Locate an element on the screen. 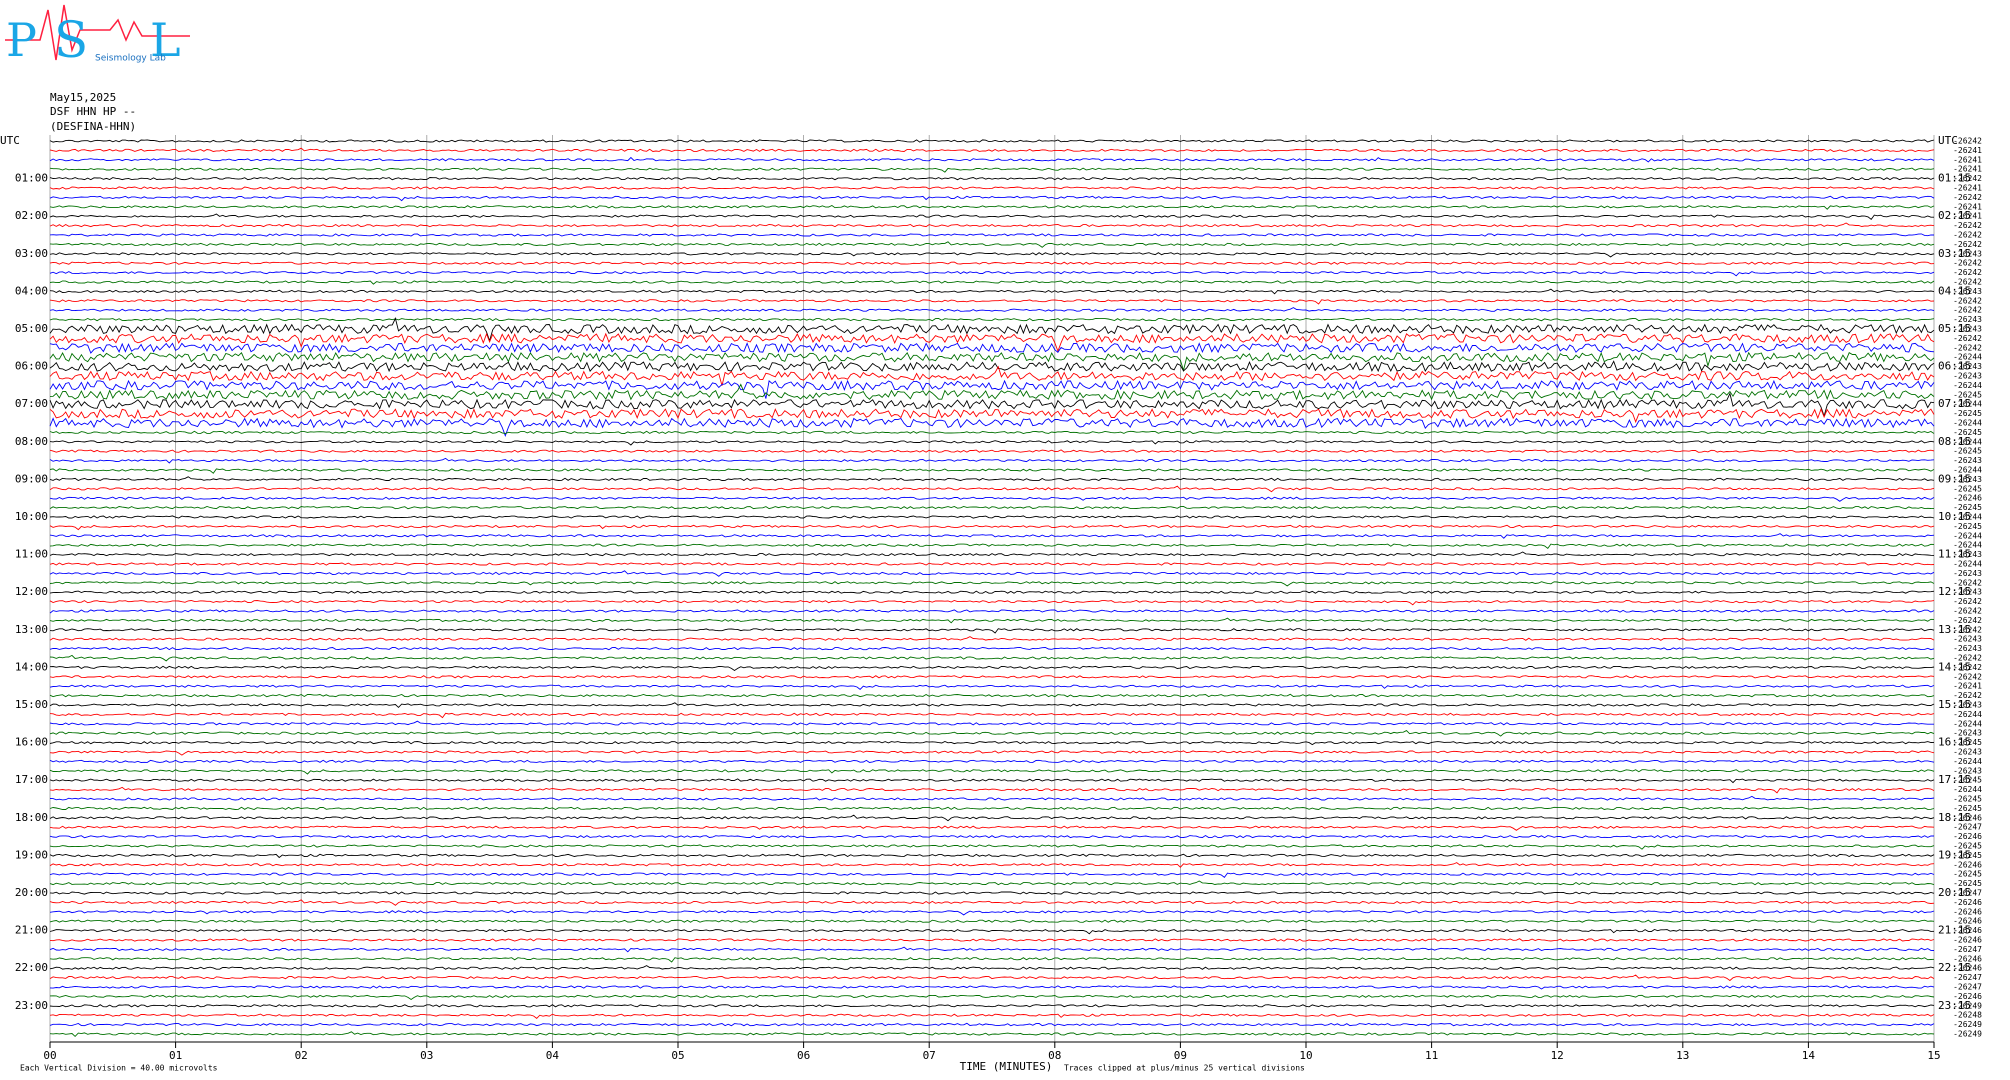 This screenshot has height=1080, width=2010. hour-label-left: 14:00 is located at coordinates (31, 666).